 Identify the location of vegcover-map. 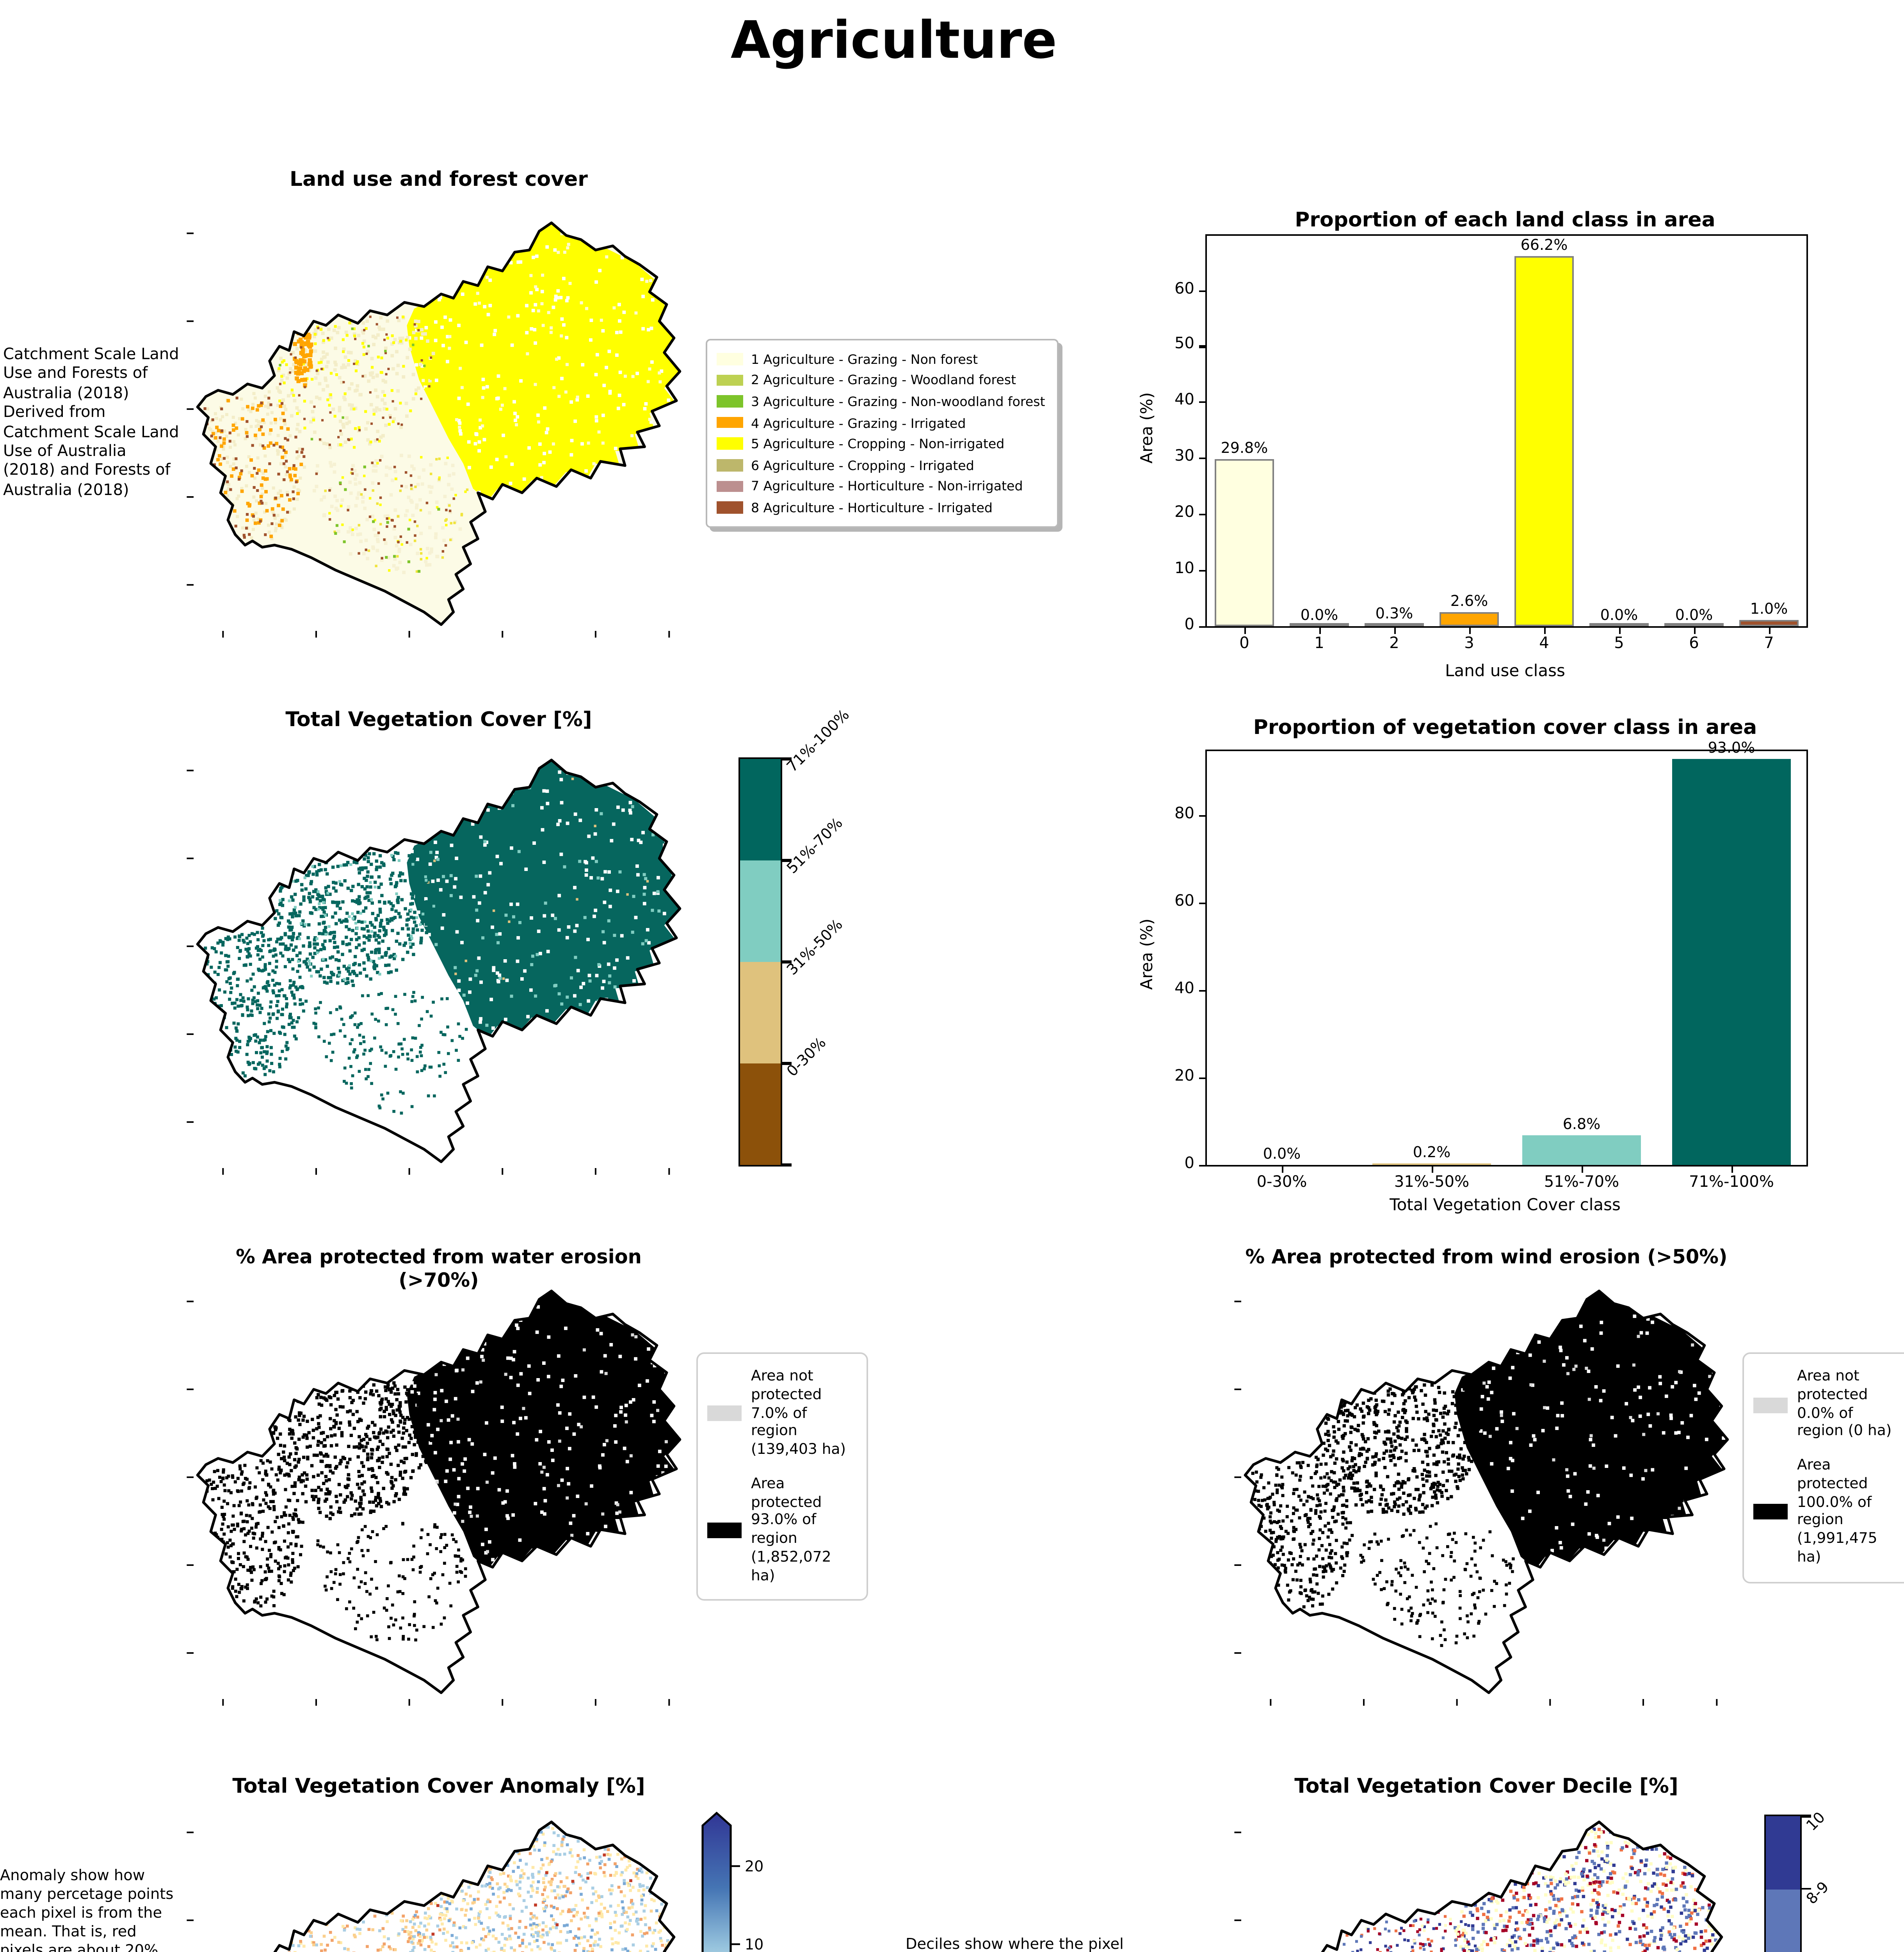
(439, 959).